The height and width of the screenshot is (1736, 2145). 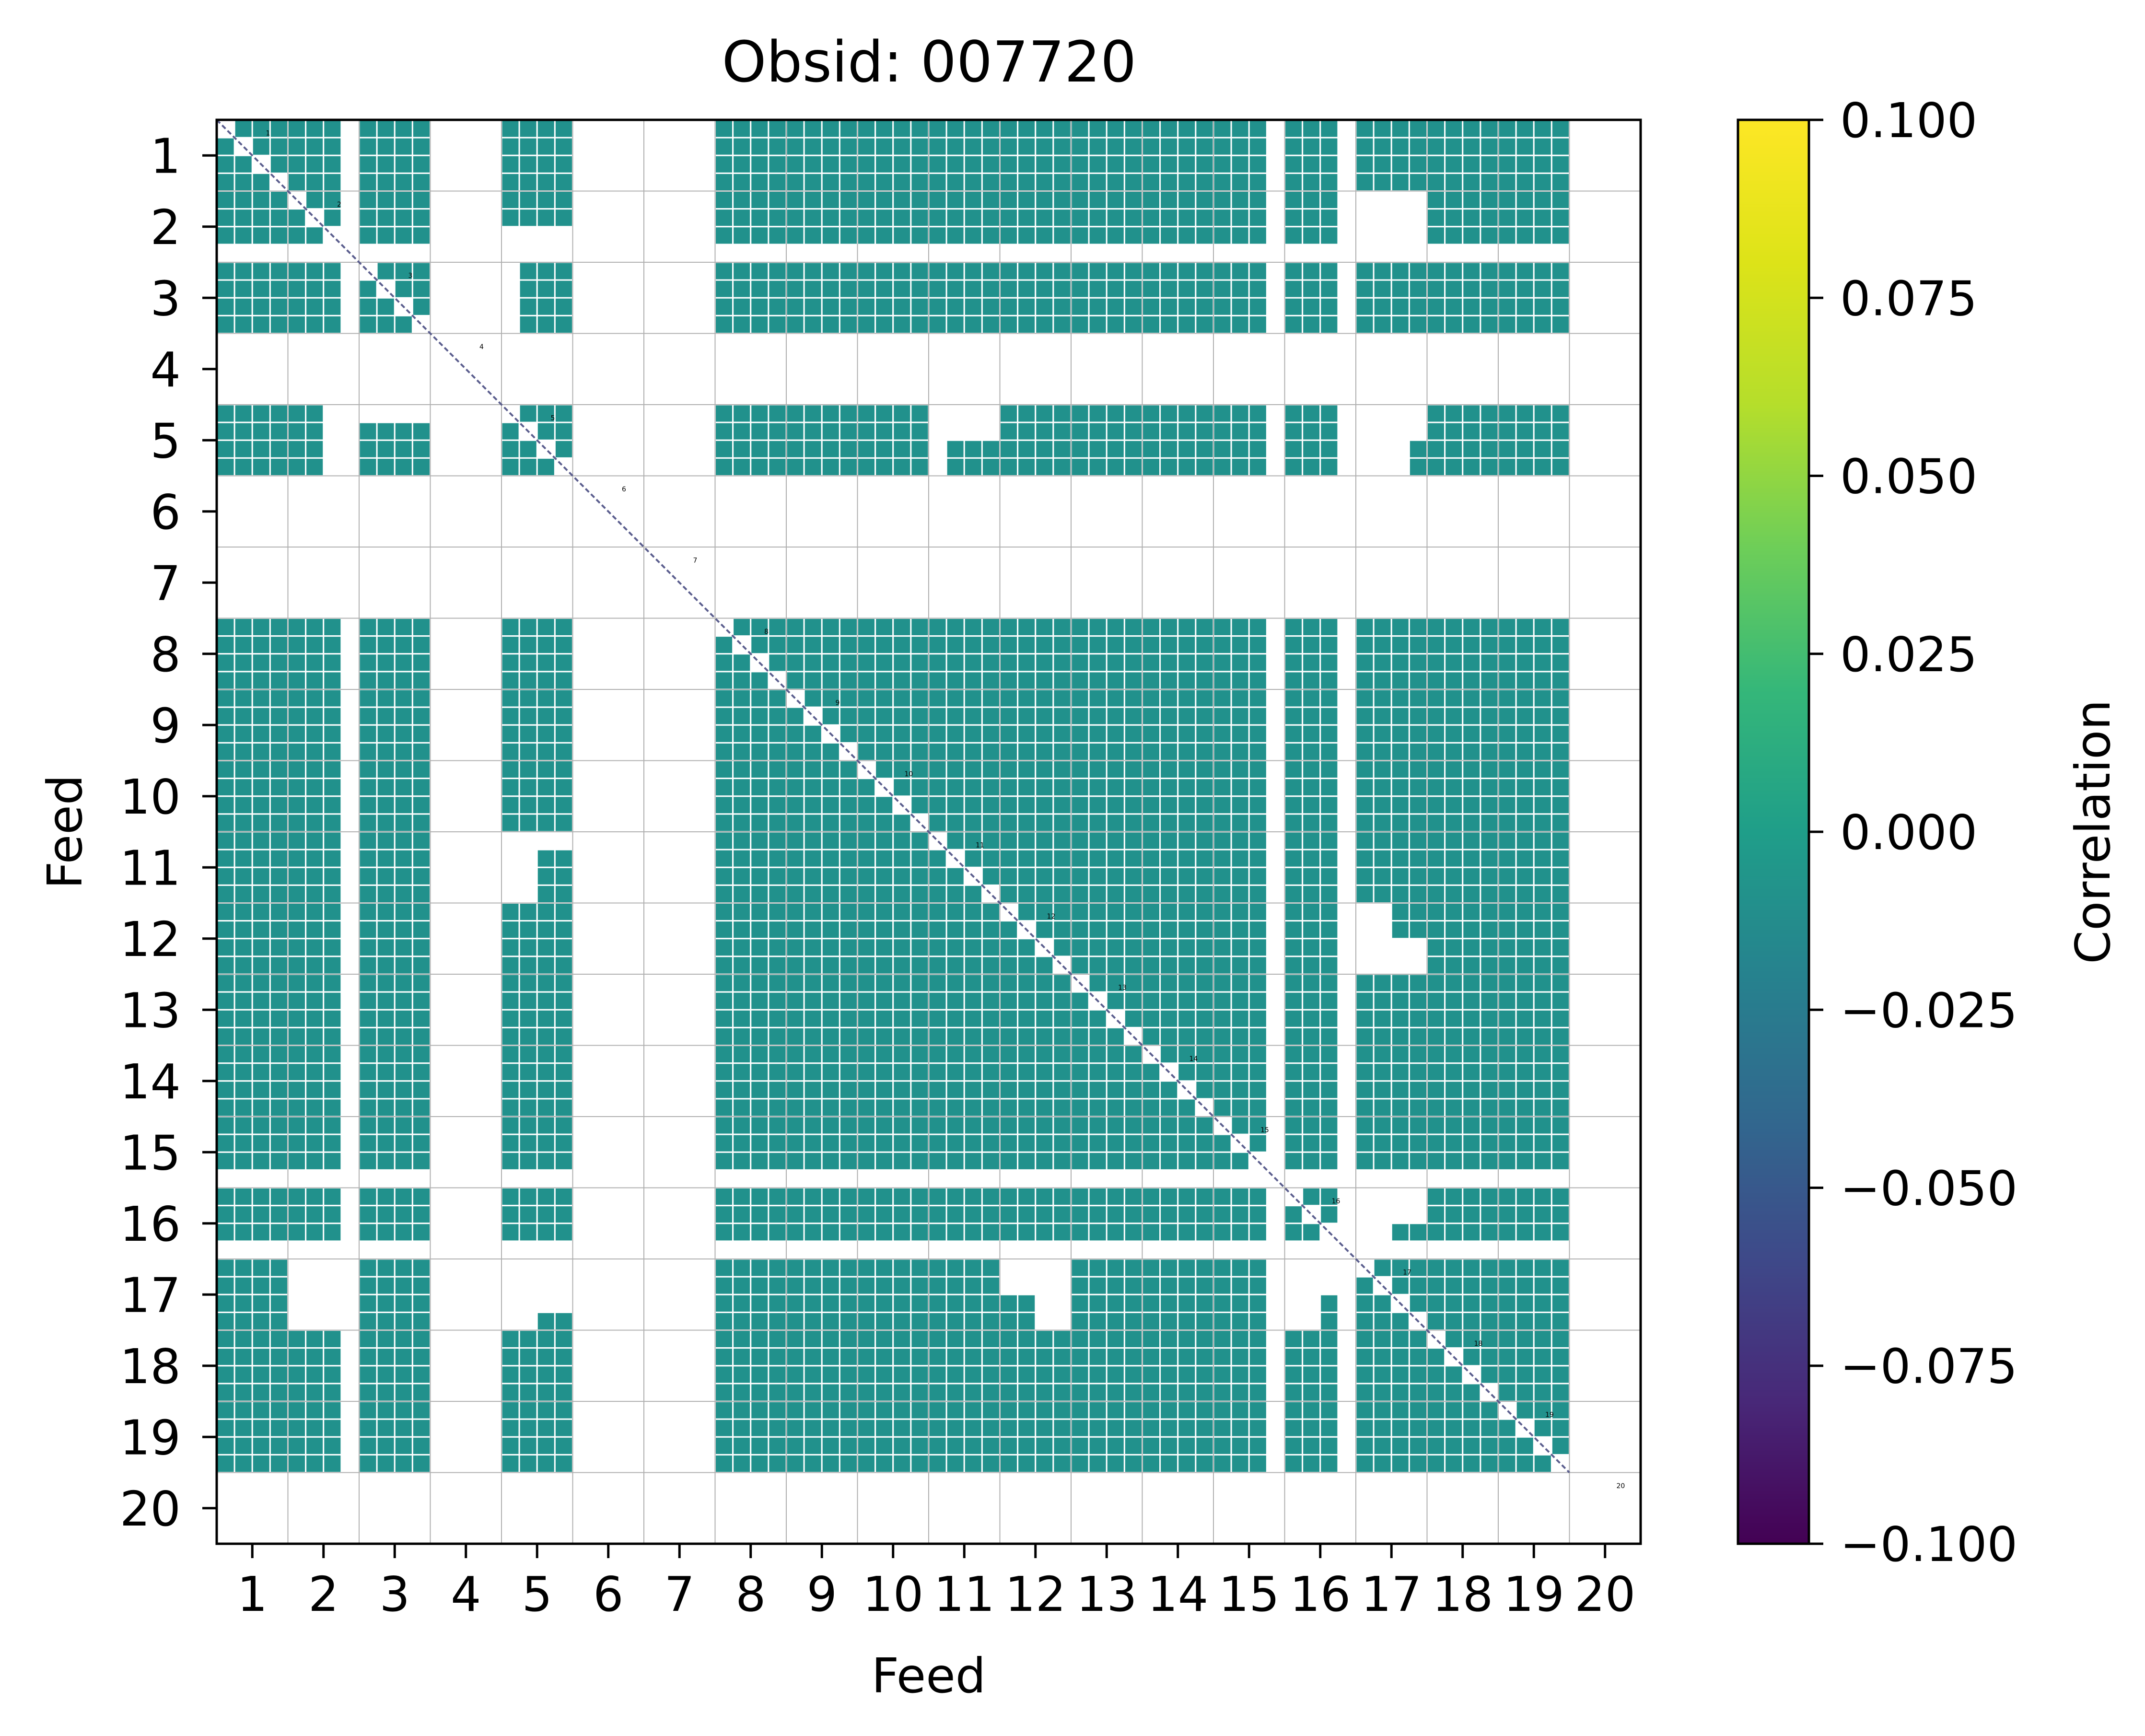 What do you see at coordinates (252, 1594) in the screenshot?
I see `x-tick-label: 1` at bounding box center [252, 1594].